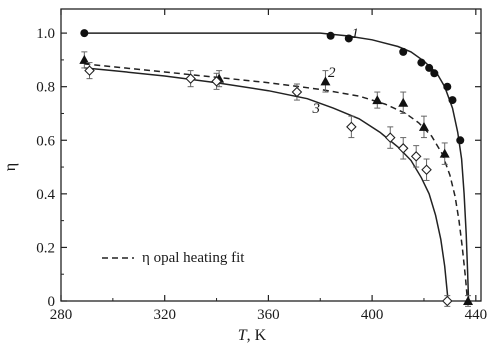  Describe the element at coordinates (52, 302) in the screenshot. I see `y-tick-label: 0` at that location.